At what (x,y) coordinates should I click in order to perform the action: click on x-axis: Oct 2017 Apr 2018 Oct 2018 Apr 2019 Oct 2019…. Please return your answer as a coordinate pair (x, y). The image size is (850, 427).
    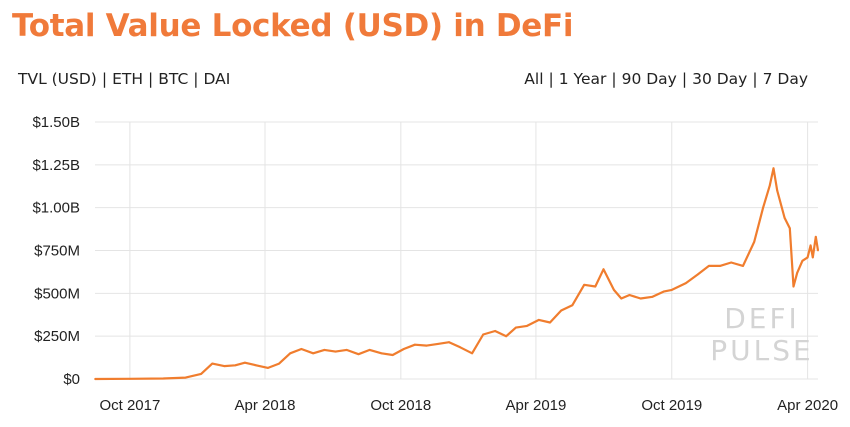
    Looking at the image, I should click on (468, 405).